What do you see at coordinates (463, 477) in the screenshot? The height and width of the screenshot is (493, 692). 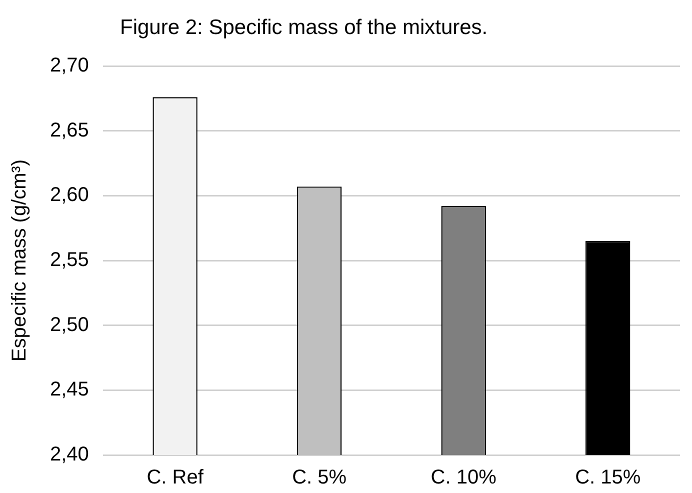 I see `x-tick-label: C. 10%` at bounding box center [463, 477].